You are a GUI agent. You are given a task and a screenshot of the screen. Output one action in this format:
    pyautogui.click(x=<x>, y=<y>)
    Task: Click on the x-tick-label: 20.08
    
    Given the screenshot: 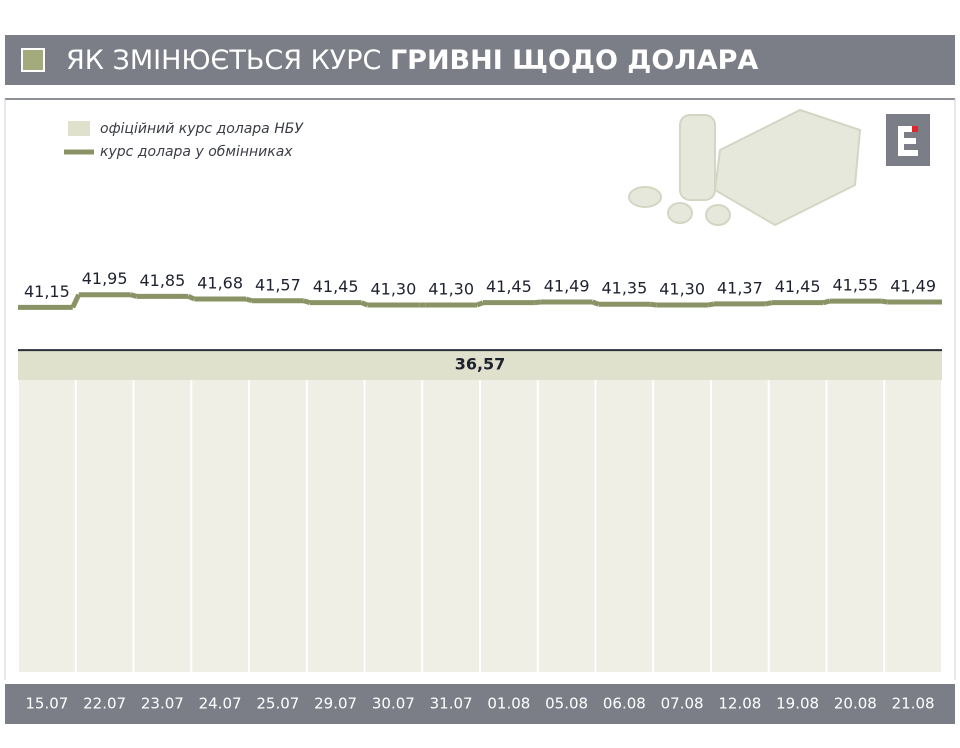 What is the action you would take?
    pyautogui.click(x=855, y=704)
    